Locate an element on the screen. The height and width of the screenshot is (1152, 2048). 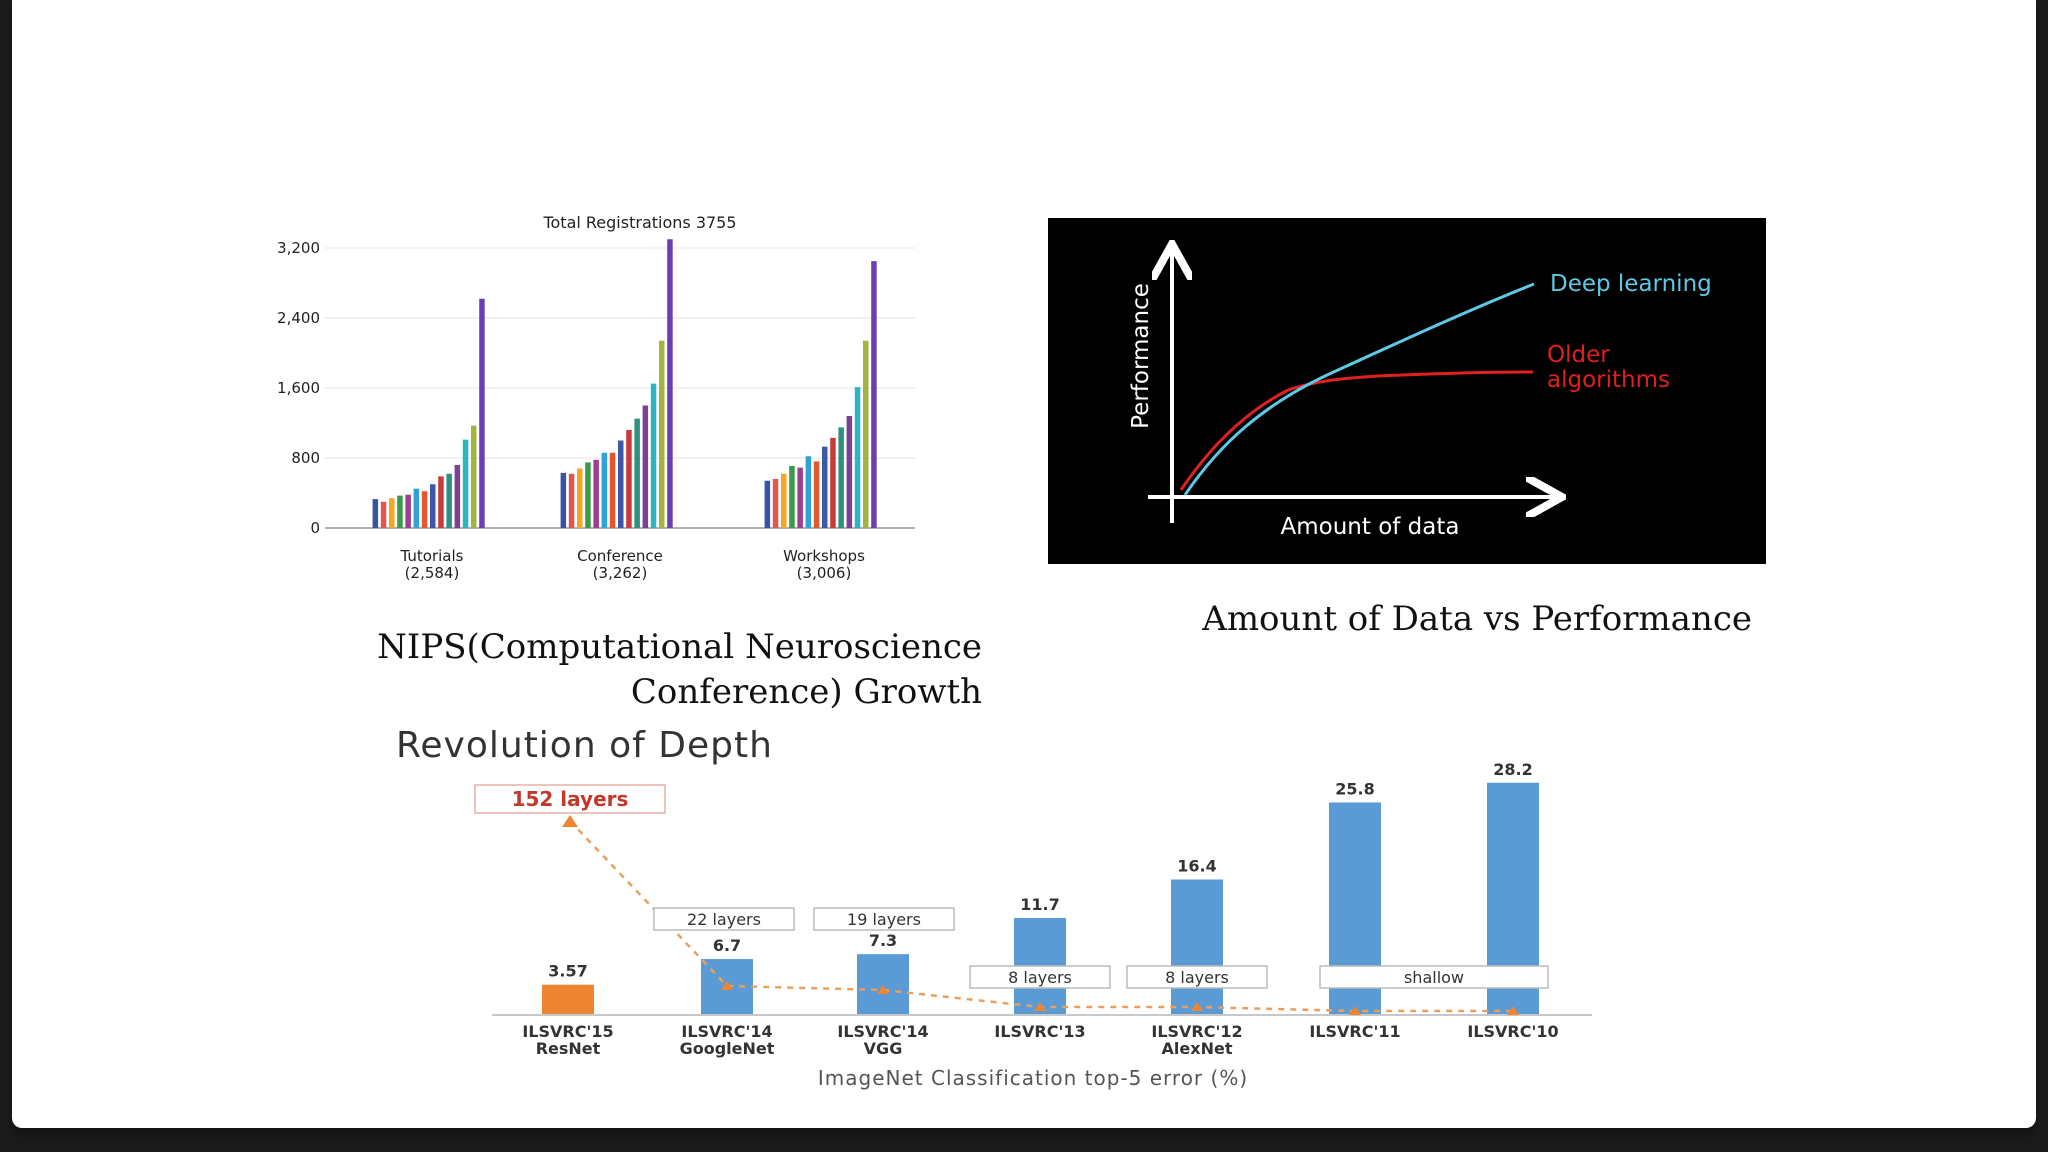
x-category-total: (2,584) is located at coordinates (432, 573).